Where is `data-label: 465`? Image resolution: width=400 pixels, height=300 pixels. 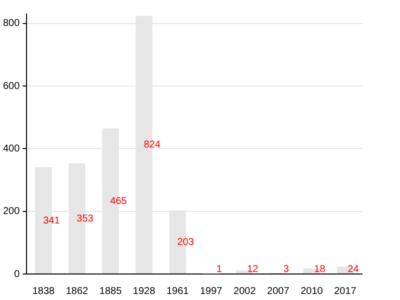 data-label: 465 is located at coordinates (119, 201).